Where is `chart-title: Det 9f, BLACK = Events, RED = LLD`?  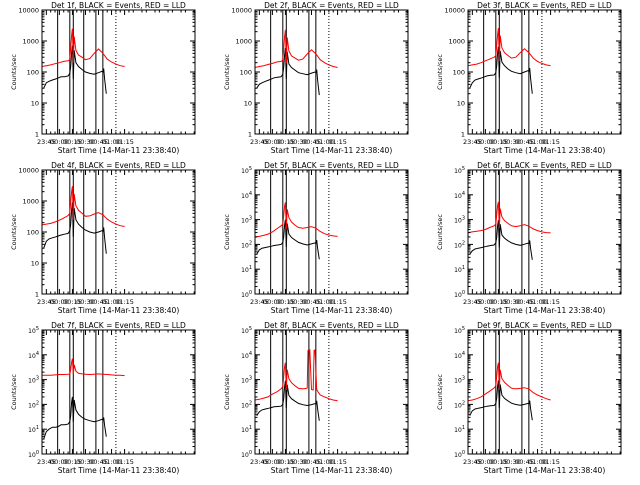 chart-title: Det 9f, BLACK = Events, RED = LLD is located at coordinates (544, 325).